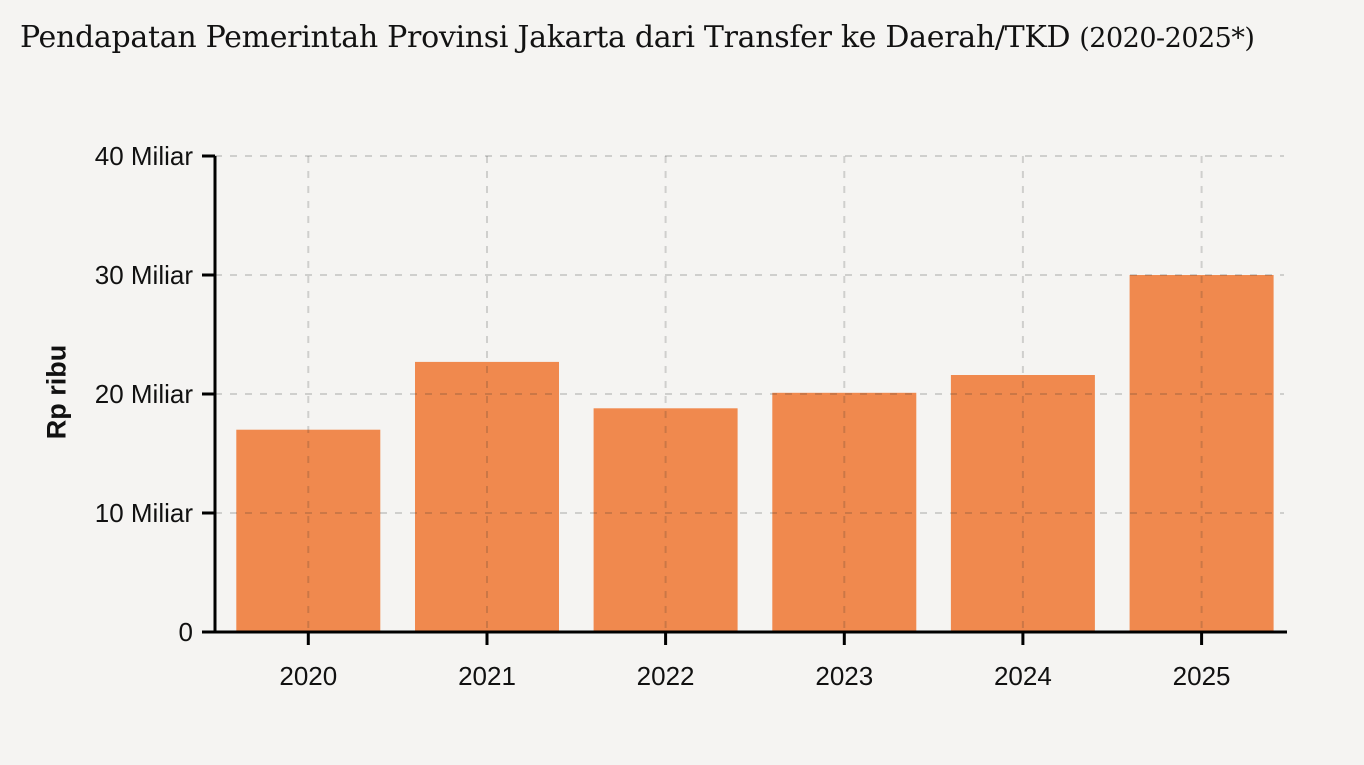  What do you see at coordinates (308, 676) in the screenshot?
I see `x-tick-label-2020: 2020` at bounding box center [308, 676].